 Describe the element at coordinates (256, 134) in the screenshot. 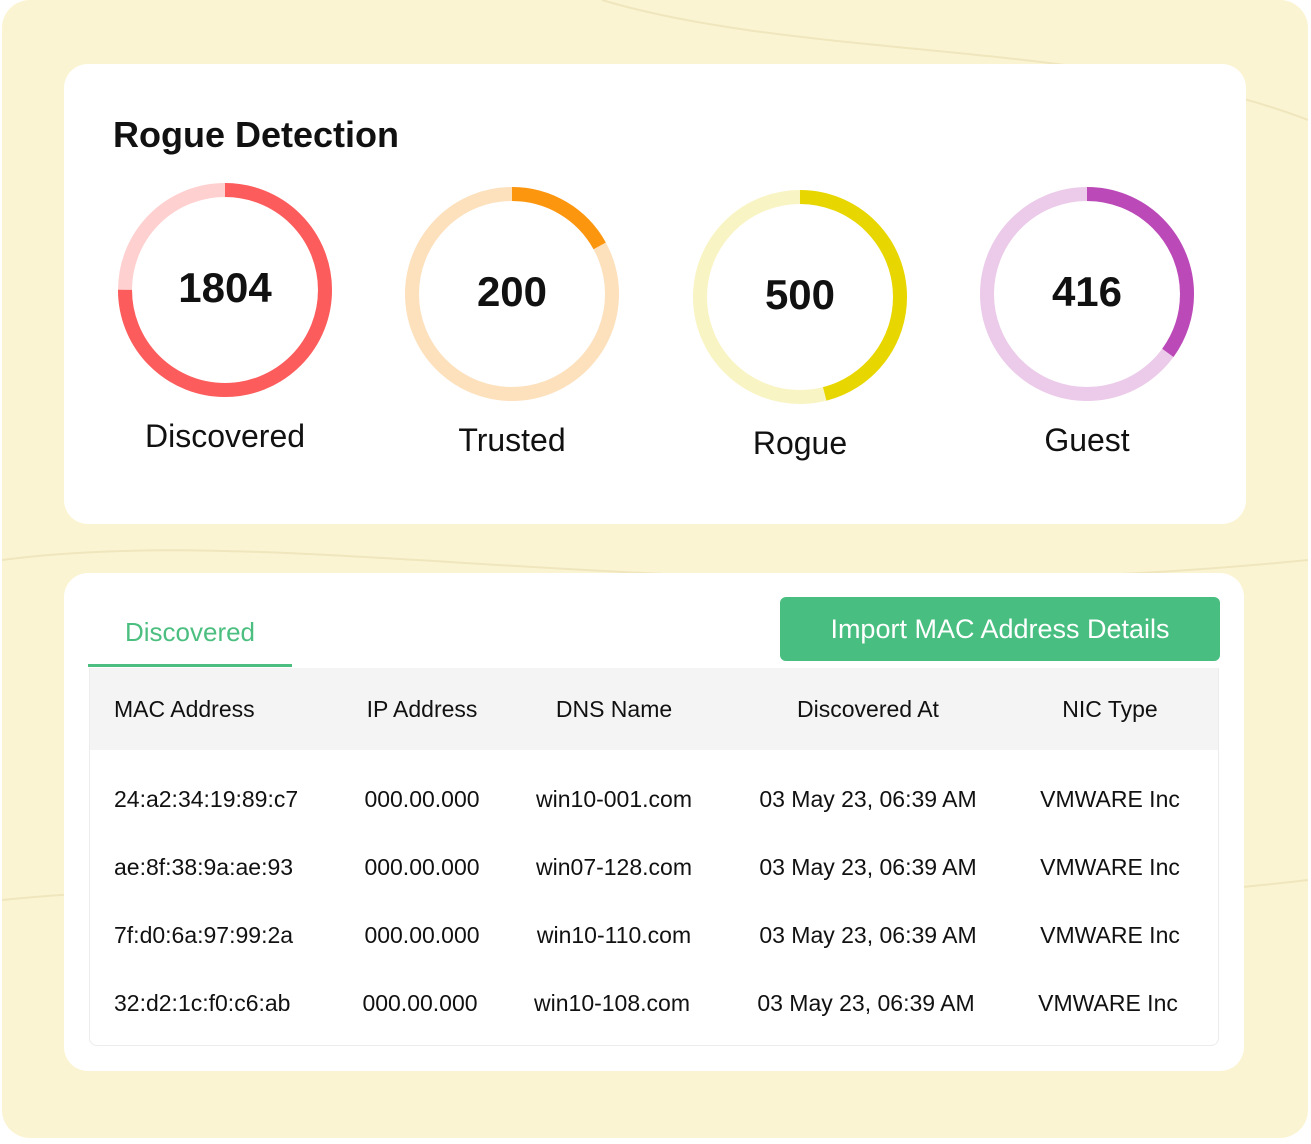

I see `card-title: Rogue Detection` at that location.